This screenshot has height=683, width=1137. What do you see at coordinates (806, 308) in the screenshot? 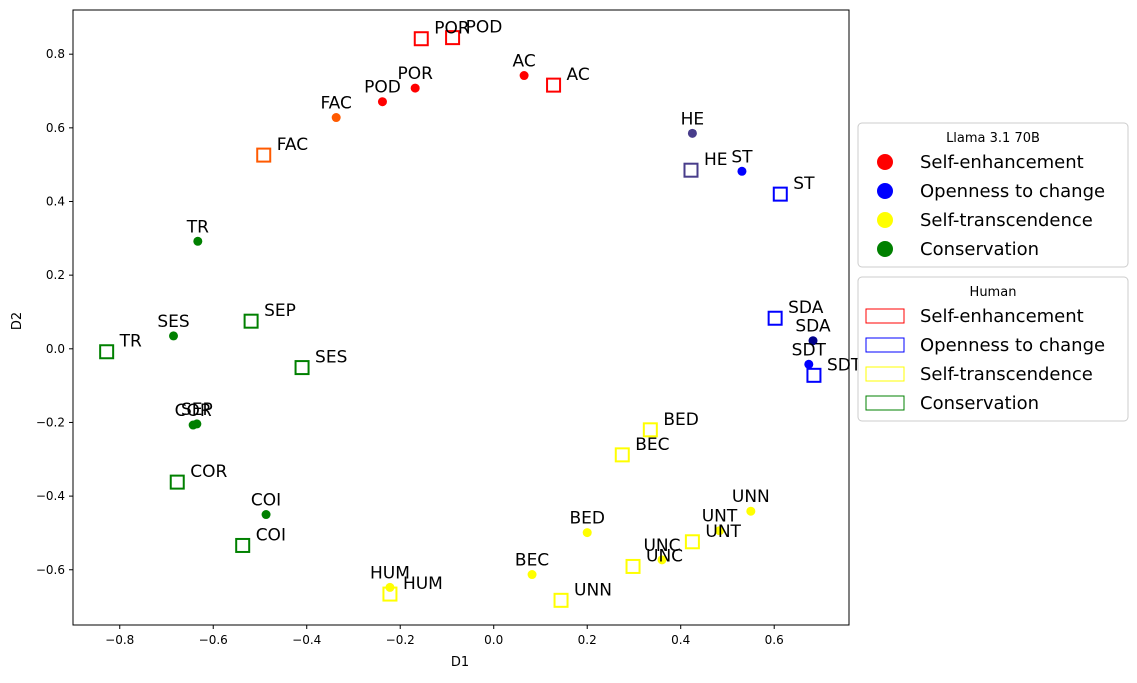
I see `human-point-label: SDA` at bounding box center [806, 308].